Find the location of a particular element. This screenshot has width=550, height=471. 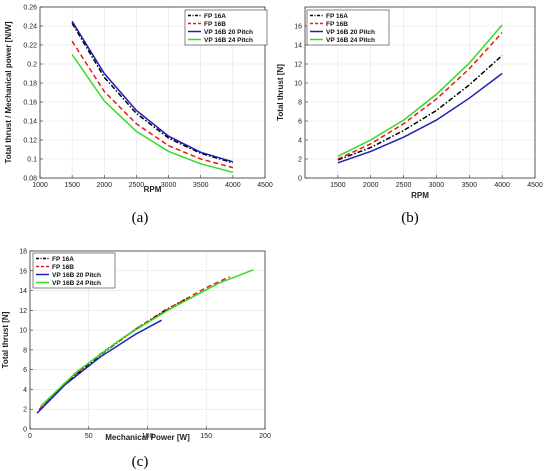

y-axis-label: Total thrust / Mechanical power [N/W] is located at coordinates (8, 92).